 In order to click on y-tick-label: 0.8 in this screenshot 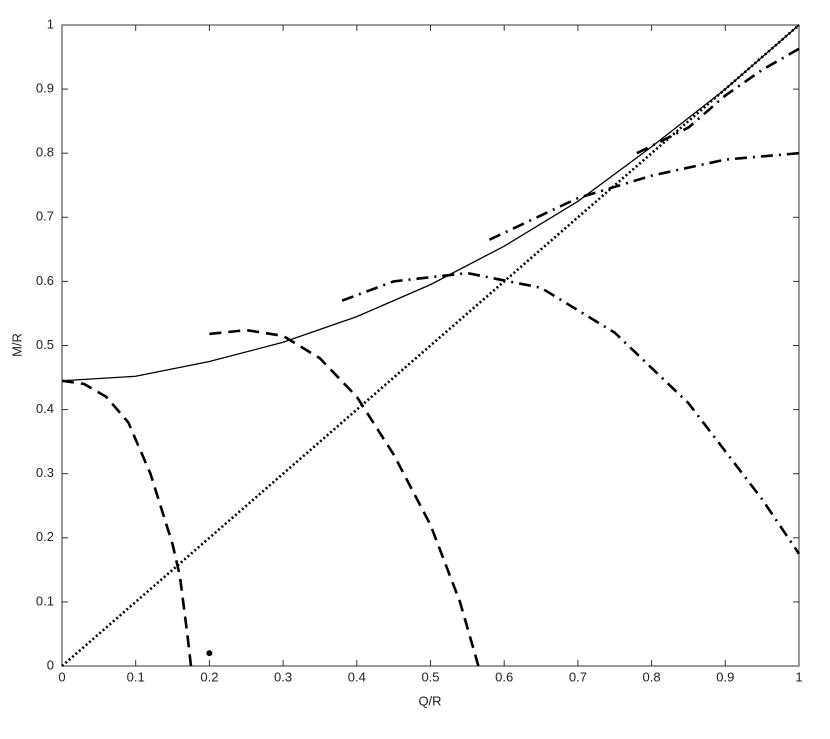, I will do `click(45, 152)`.